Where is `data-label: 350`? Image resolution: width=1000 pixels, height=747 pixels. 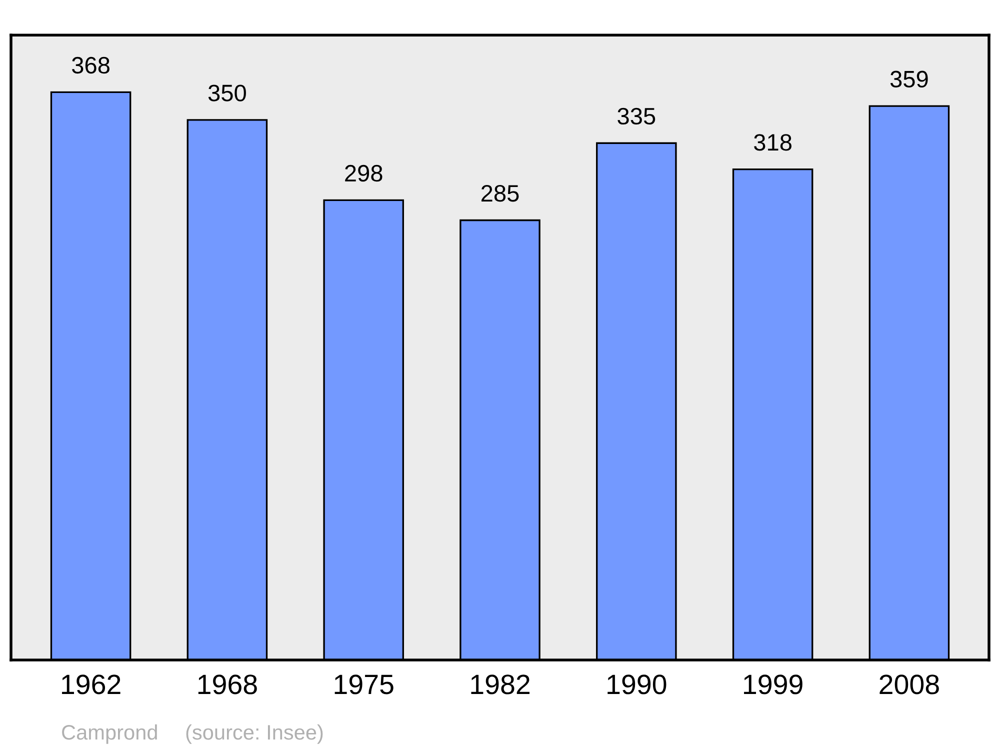
data-label: 350 is located at coordinates (227, 93).